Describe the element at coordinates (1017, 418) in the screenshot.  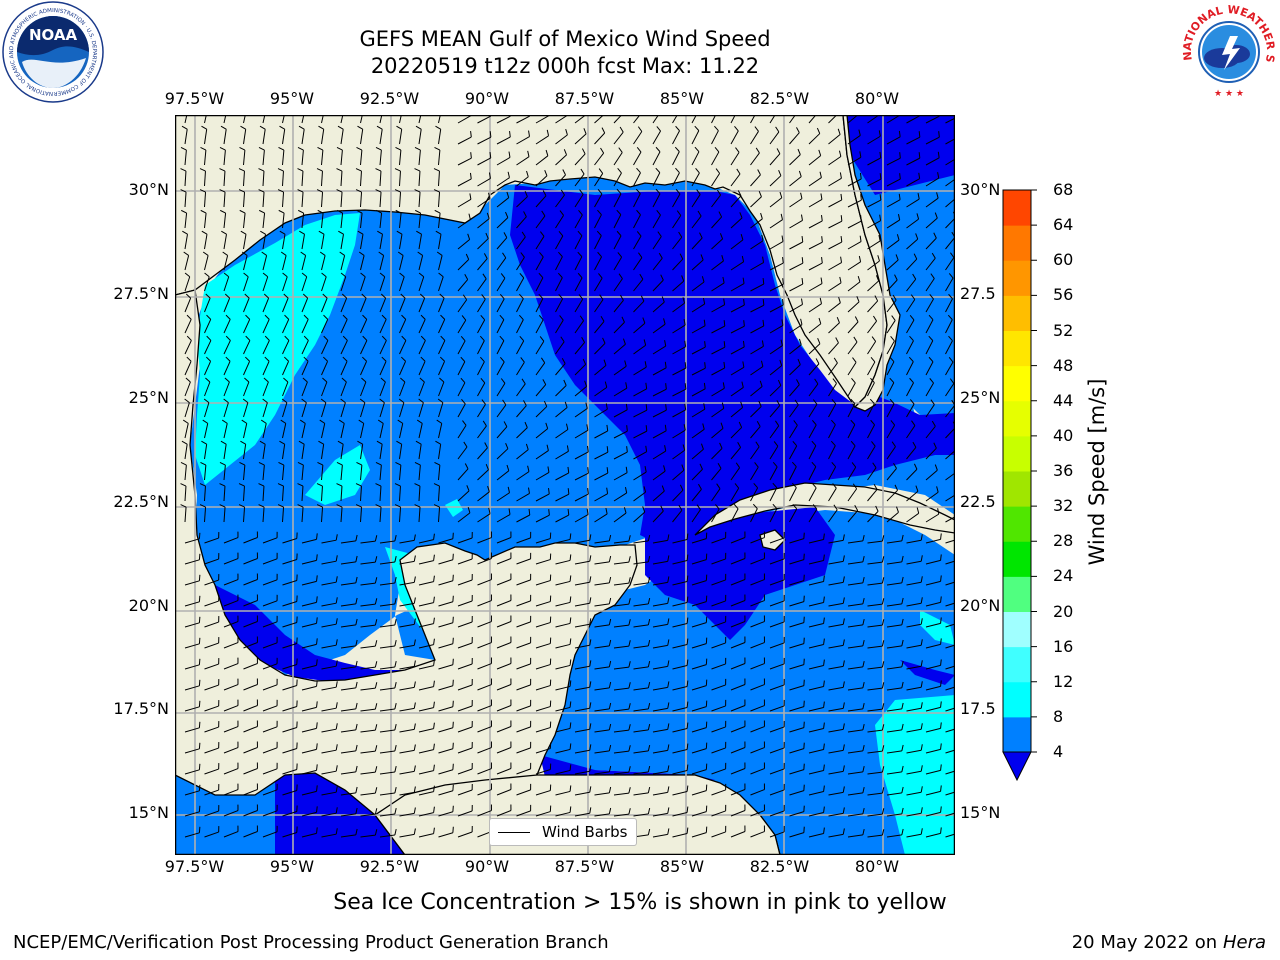
I see `colorbar-segment` at that location.